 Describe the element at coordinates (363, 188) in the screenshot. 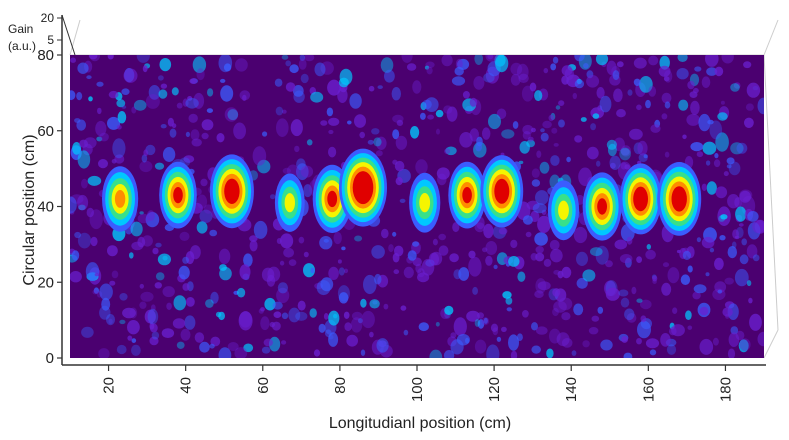

I see `hotspot-level` at that location.